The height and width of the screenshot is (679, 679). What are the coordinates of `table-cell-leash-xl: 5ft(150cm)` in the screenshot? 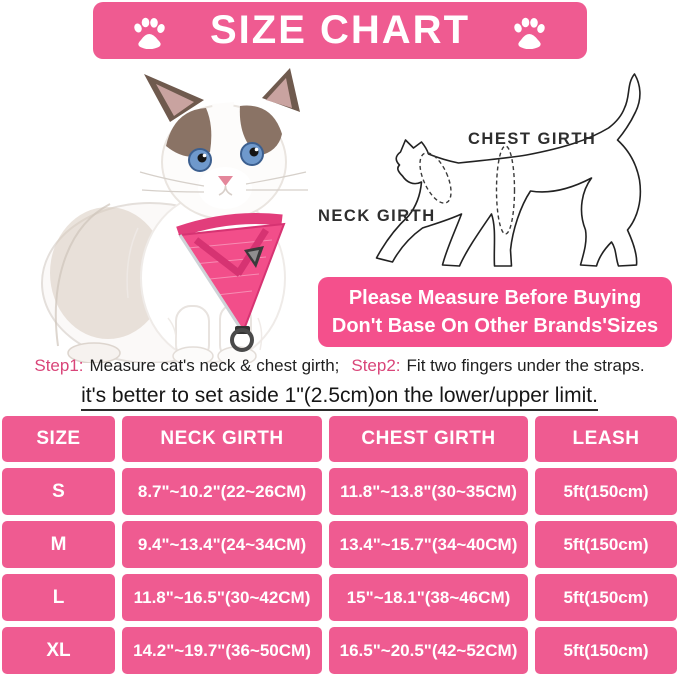 It's located at (606, 650).